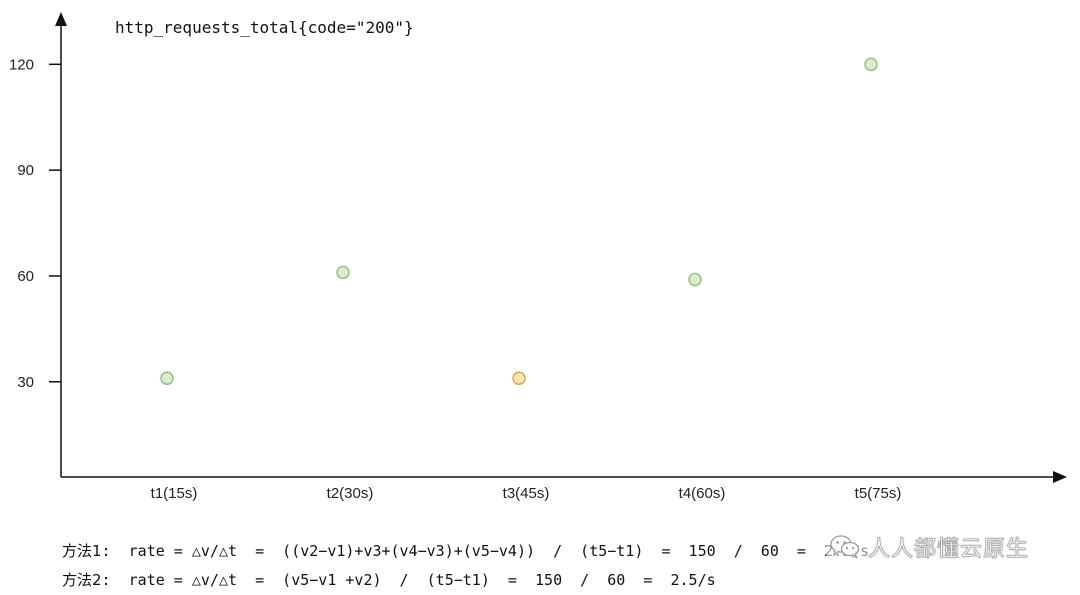  What do you see at coordinates (264, 27) in the screenshot?
I see `chart-title: http_requests_total{code="200"}` at bounding box center [264, 27].